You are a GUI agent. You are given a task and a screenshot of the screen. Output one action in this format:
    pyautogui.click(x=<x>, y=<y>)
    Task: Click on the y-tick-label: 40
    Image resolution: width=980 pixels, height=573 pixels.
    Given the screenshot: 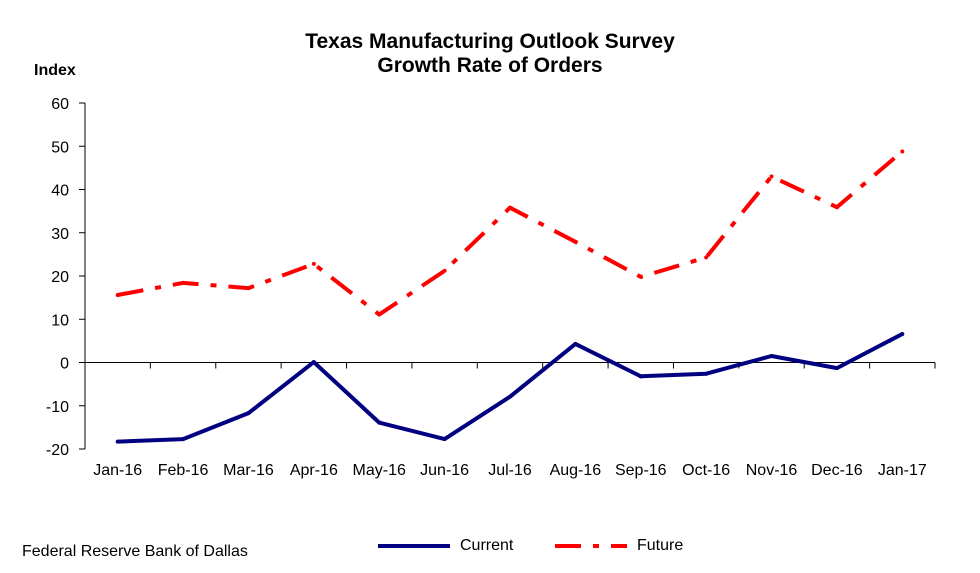 What is the action you would take?
    pyautogui.click(x=60, y=191)
    